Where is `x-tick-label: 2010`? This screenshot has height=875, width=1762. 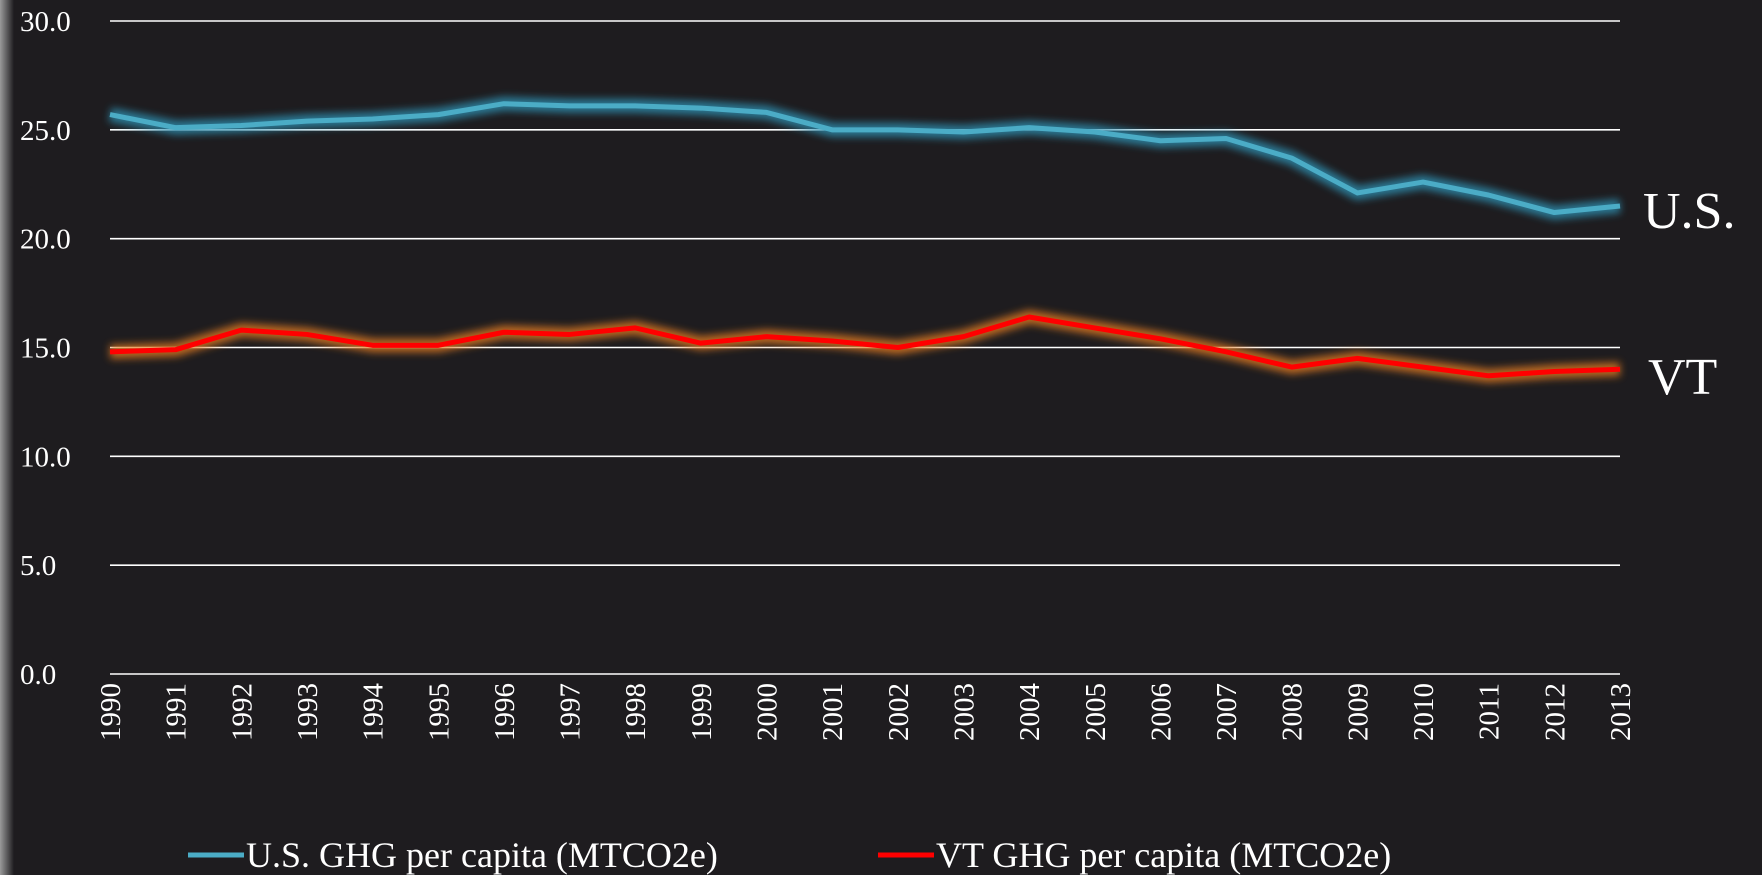
x-tick-label: 2010 is located at coordinates (1424, 712).